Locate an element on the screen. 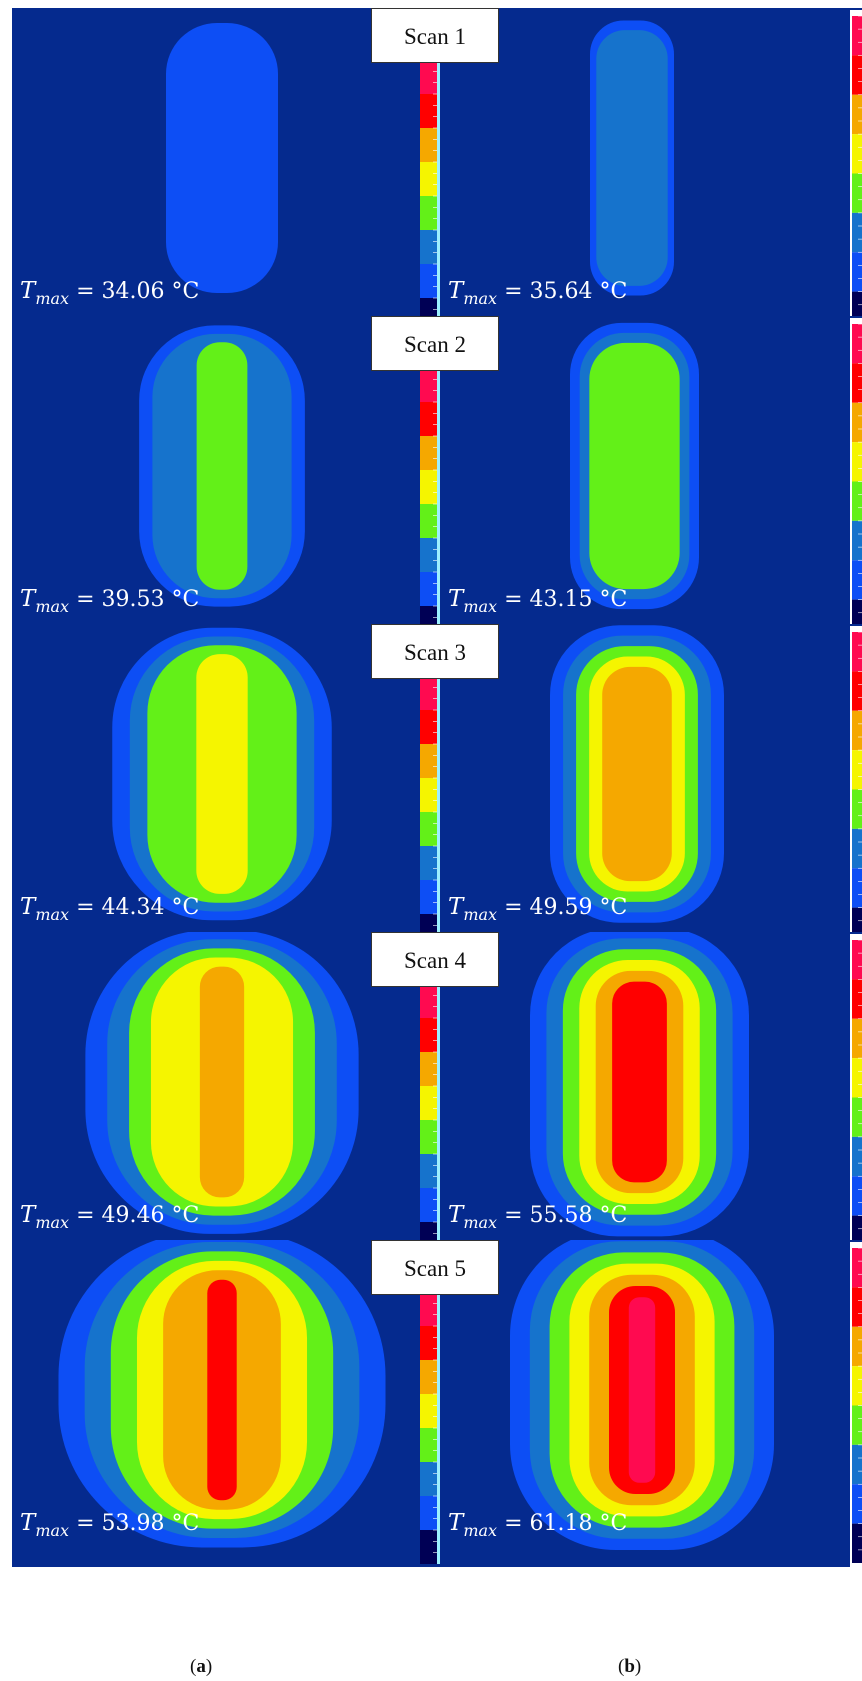 The image size is (862, 1681). right-tmax-label: Tmax = 61.18 °C is located at coordinates (538, 1525).